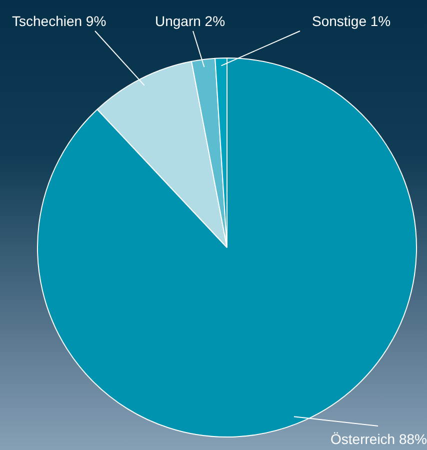 This screenshot has width=427, height=450. I want to click on slice-label: Tschechien 9%, so click(59, 20).